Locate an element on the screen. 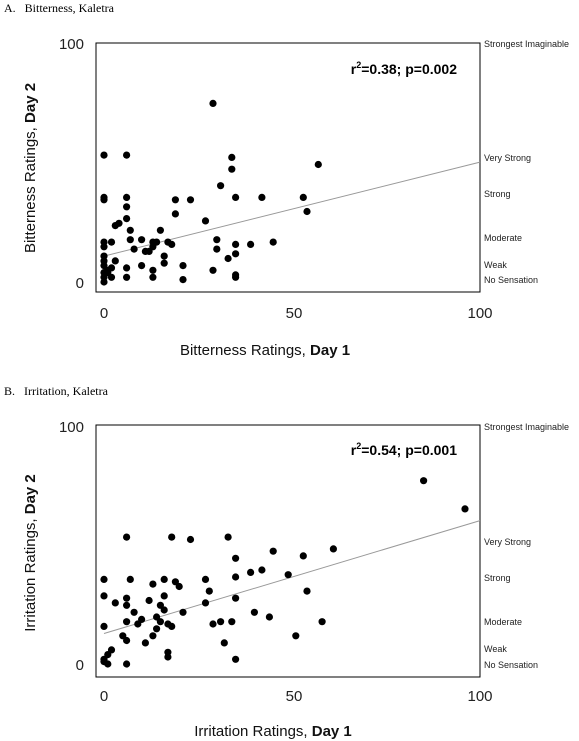 The width and height of the screenshot is (579, 741). chart-b-y-tick-0: 0 is located at coordinates (80, 665).